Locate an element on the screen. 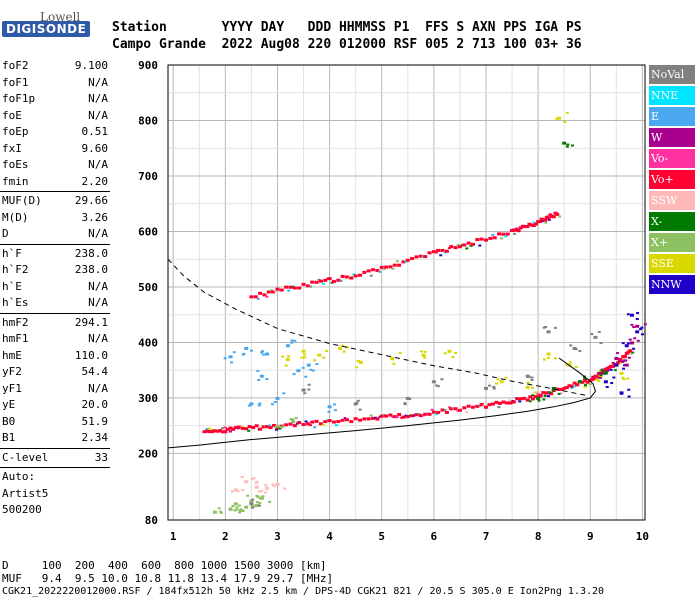 The width and height of the screenshot is (700, 600). param-label: h`F2 is located at coordinates (15, 269).